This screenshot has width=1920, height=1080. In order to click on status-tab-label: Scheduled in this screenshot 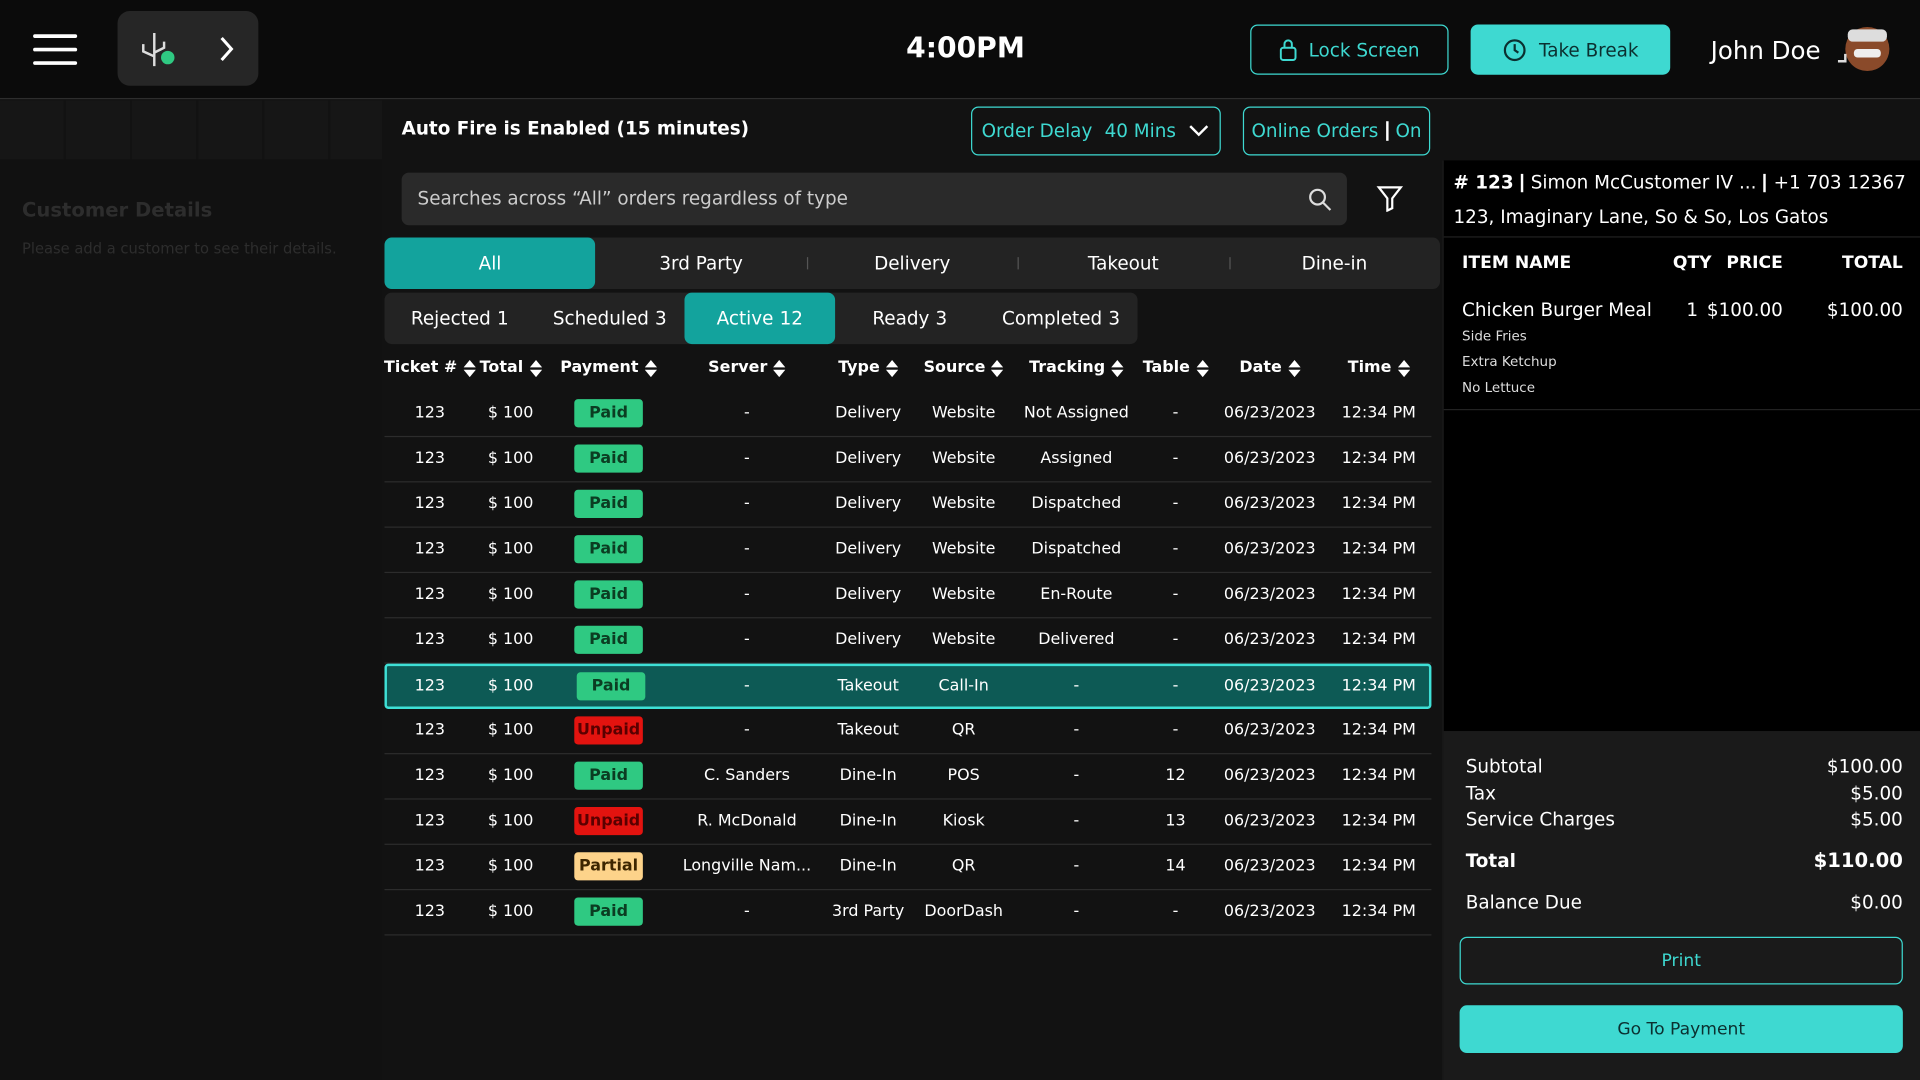, I will do `click(600, 318)`.